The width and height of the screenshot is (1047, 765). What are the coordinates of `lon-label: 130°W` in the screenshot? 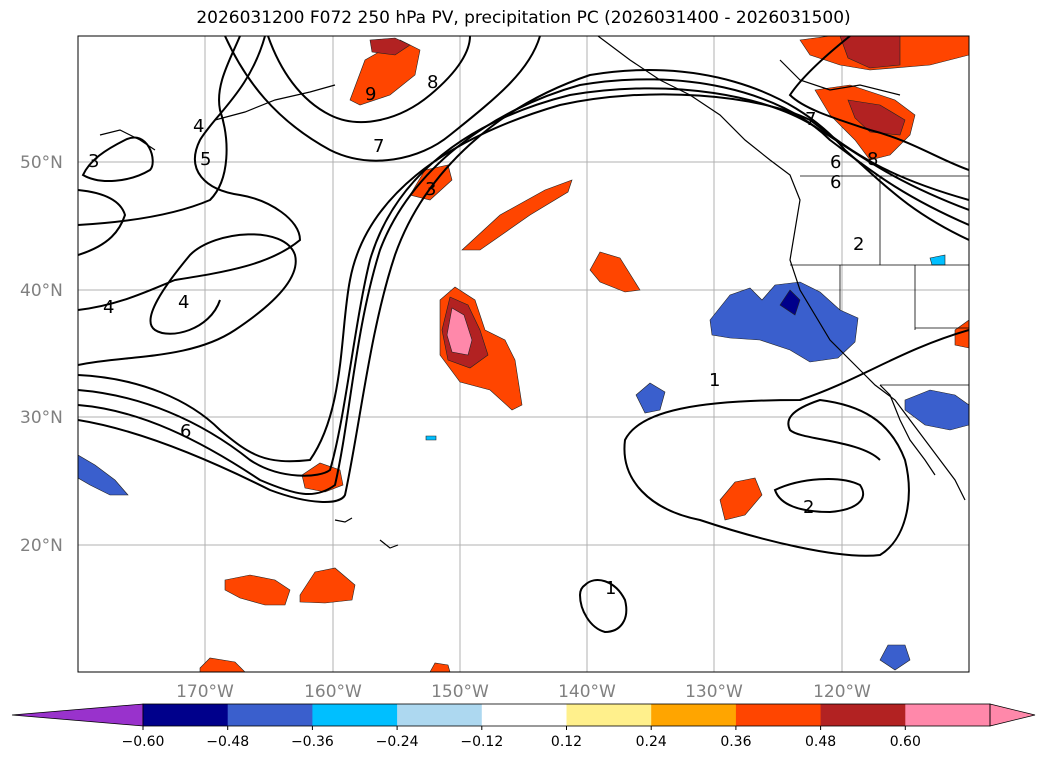 It's located at (714, 692).